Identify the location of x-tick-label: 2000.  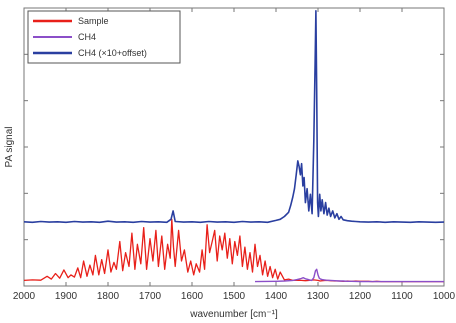
(24, 296).